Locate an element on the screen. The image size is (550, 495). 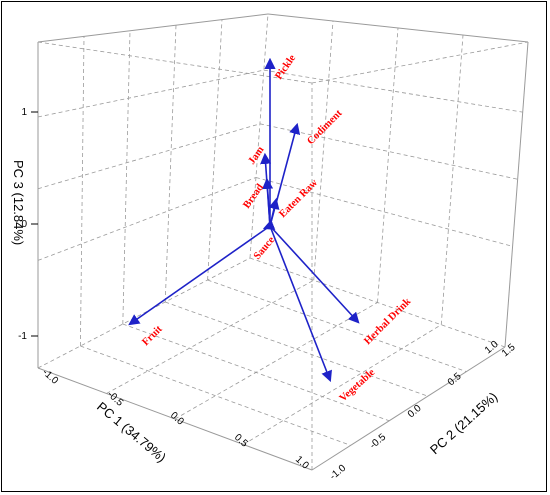
y-tick-label: 0.0 is located at coordinates (415, 412).